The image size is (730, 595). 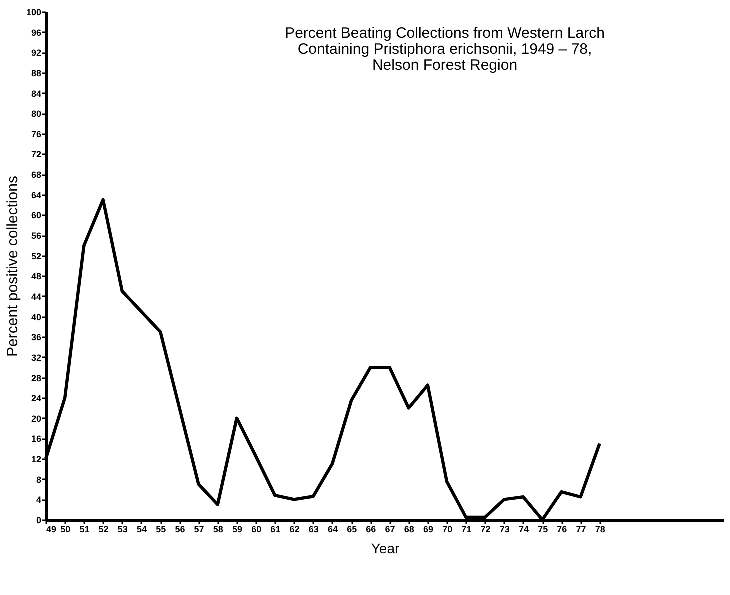 What do you see at coordinates (257, 529) in the screenshot?
I see `x-tick-label: 60` at bounding box center [257, 529].